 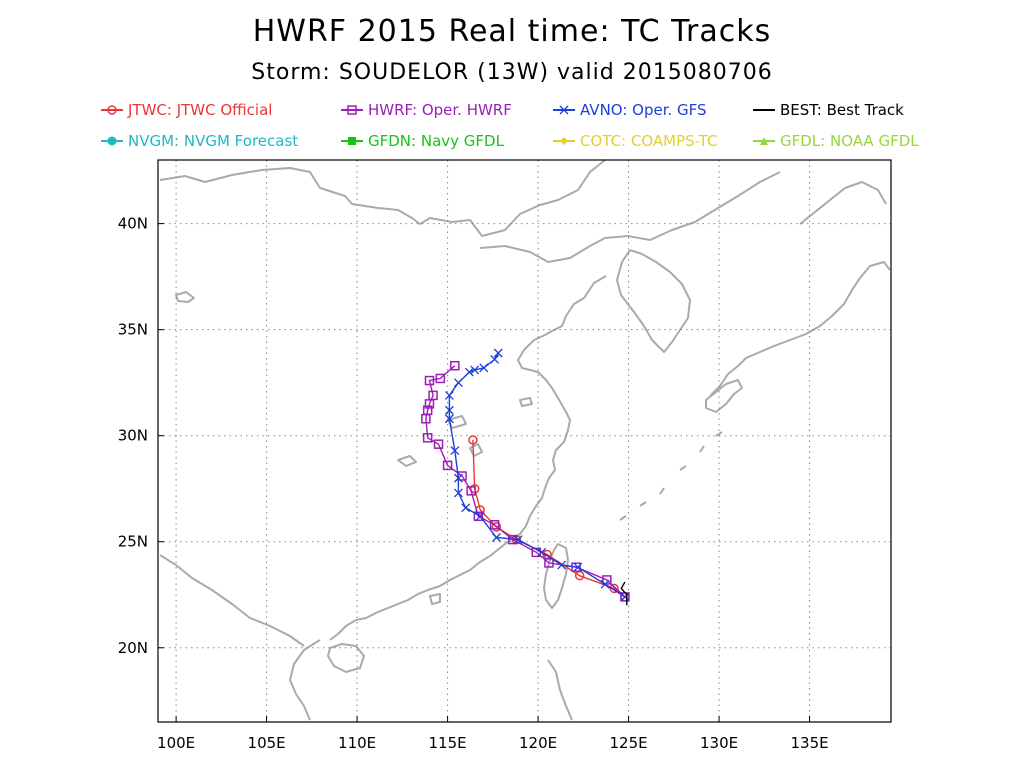 I want to click on legend-item-nvgm: NVGM: NVGM Forecast, so click(x=199, y=141).